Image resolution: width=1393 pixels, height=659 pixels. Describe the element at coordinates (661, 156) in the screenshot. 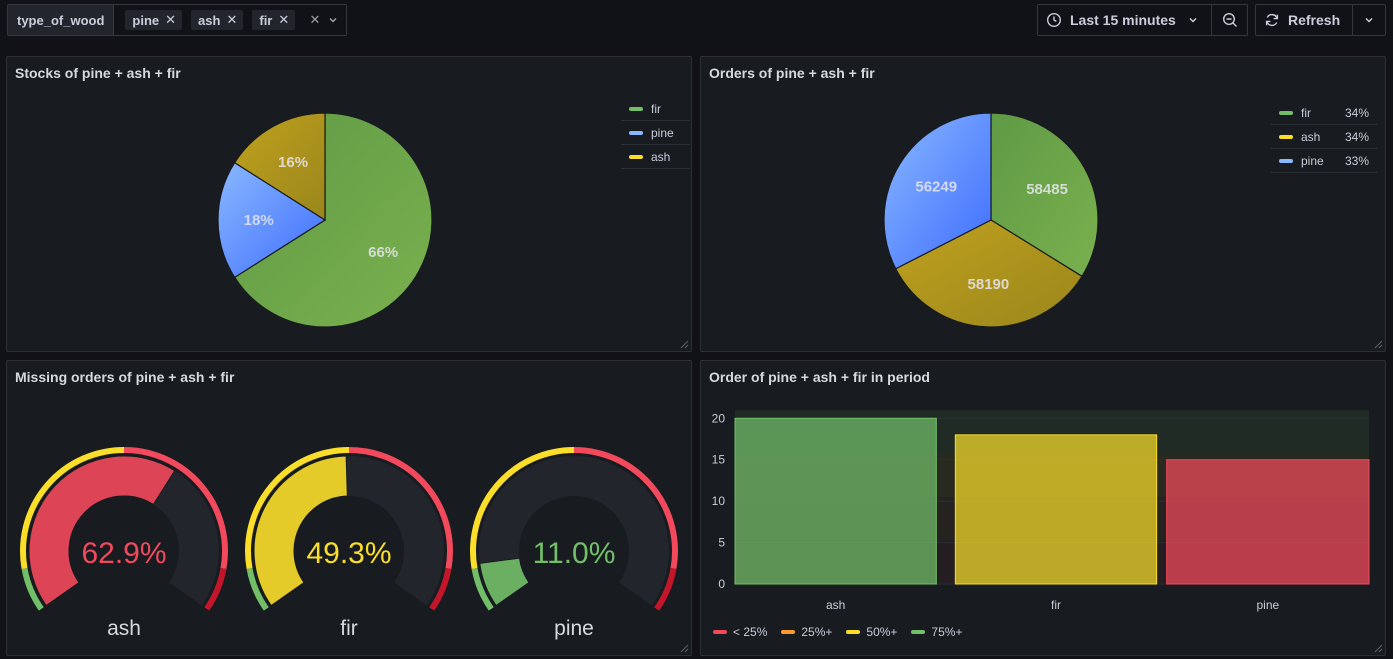

I see `legend-label: ash` at that location.